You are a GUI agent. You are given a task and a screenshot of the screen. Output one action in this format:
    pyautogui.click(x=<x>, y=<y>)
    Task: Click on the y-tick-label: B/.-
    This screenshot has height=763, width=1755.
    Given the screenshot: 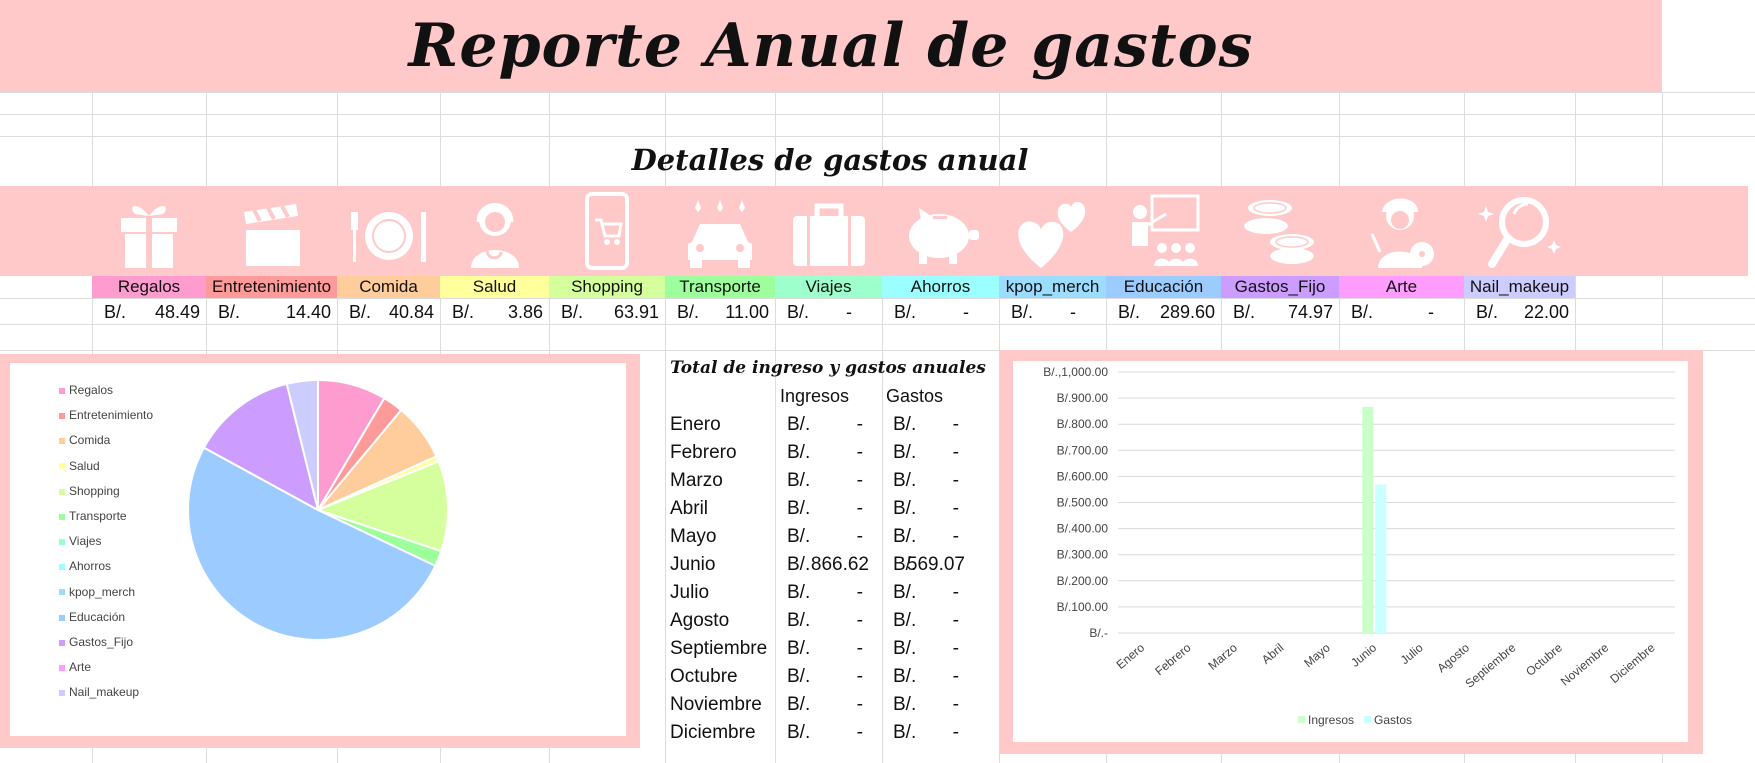 What is the action you would take?
    pyautogui.click(x=1098, y=633)
    